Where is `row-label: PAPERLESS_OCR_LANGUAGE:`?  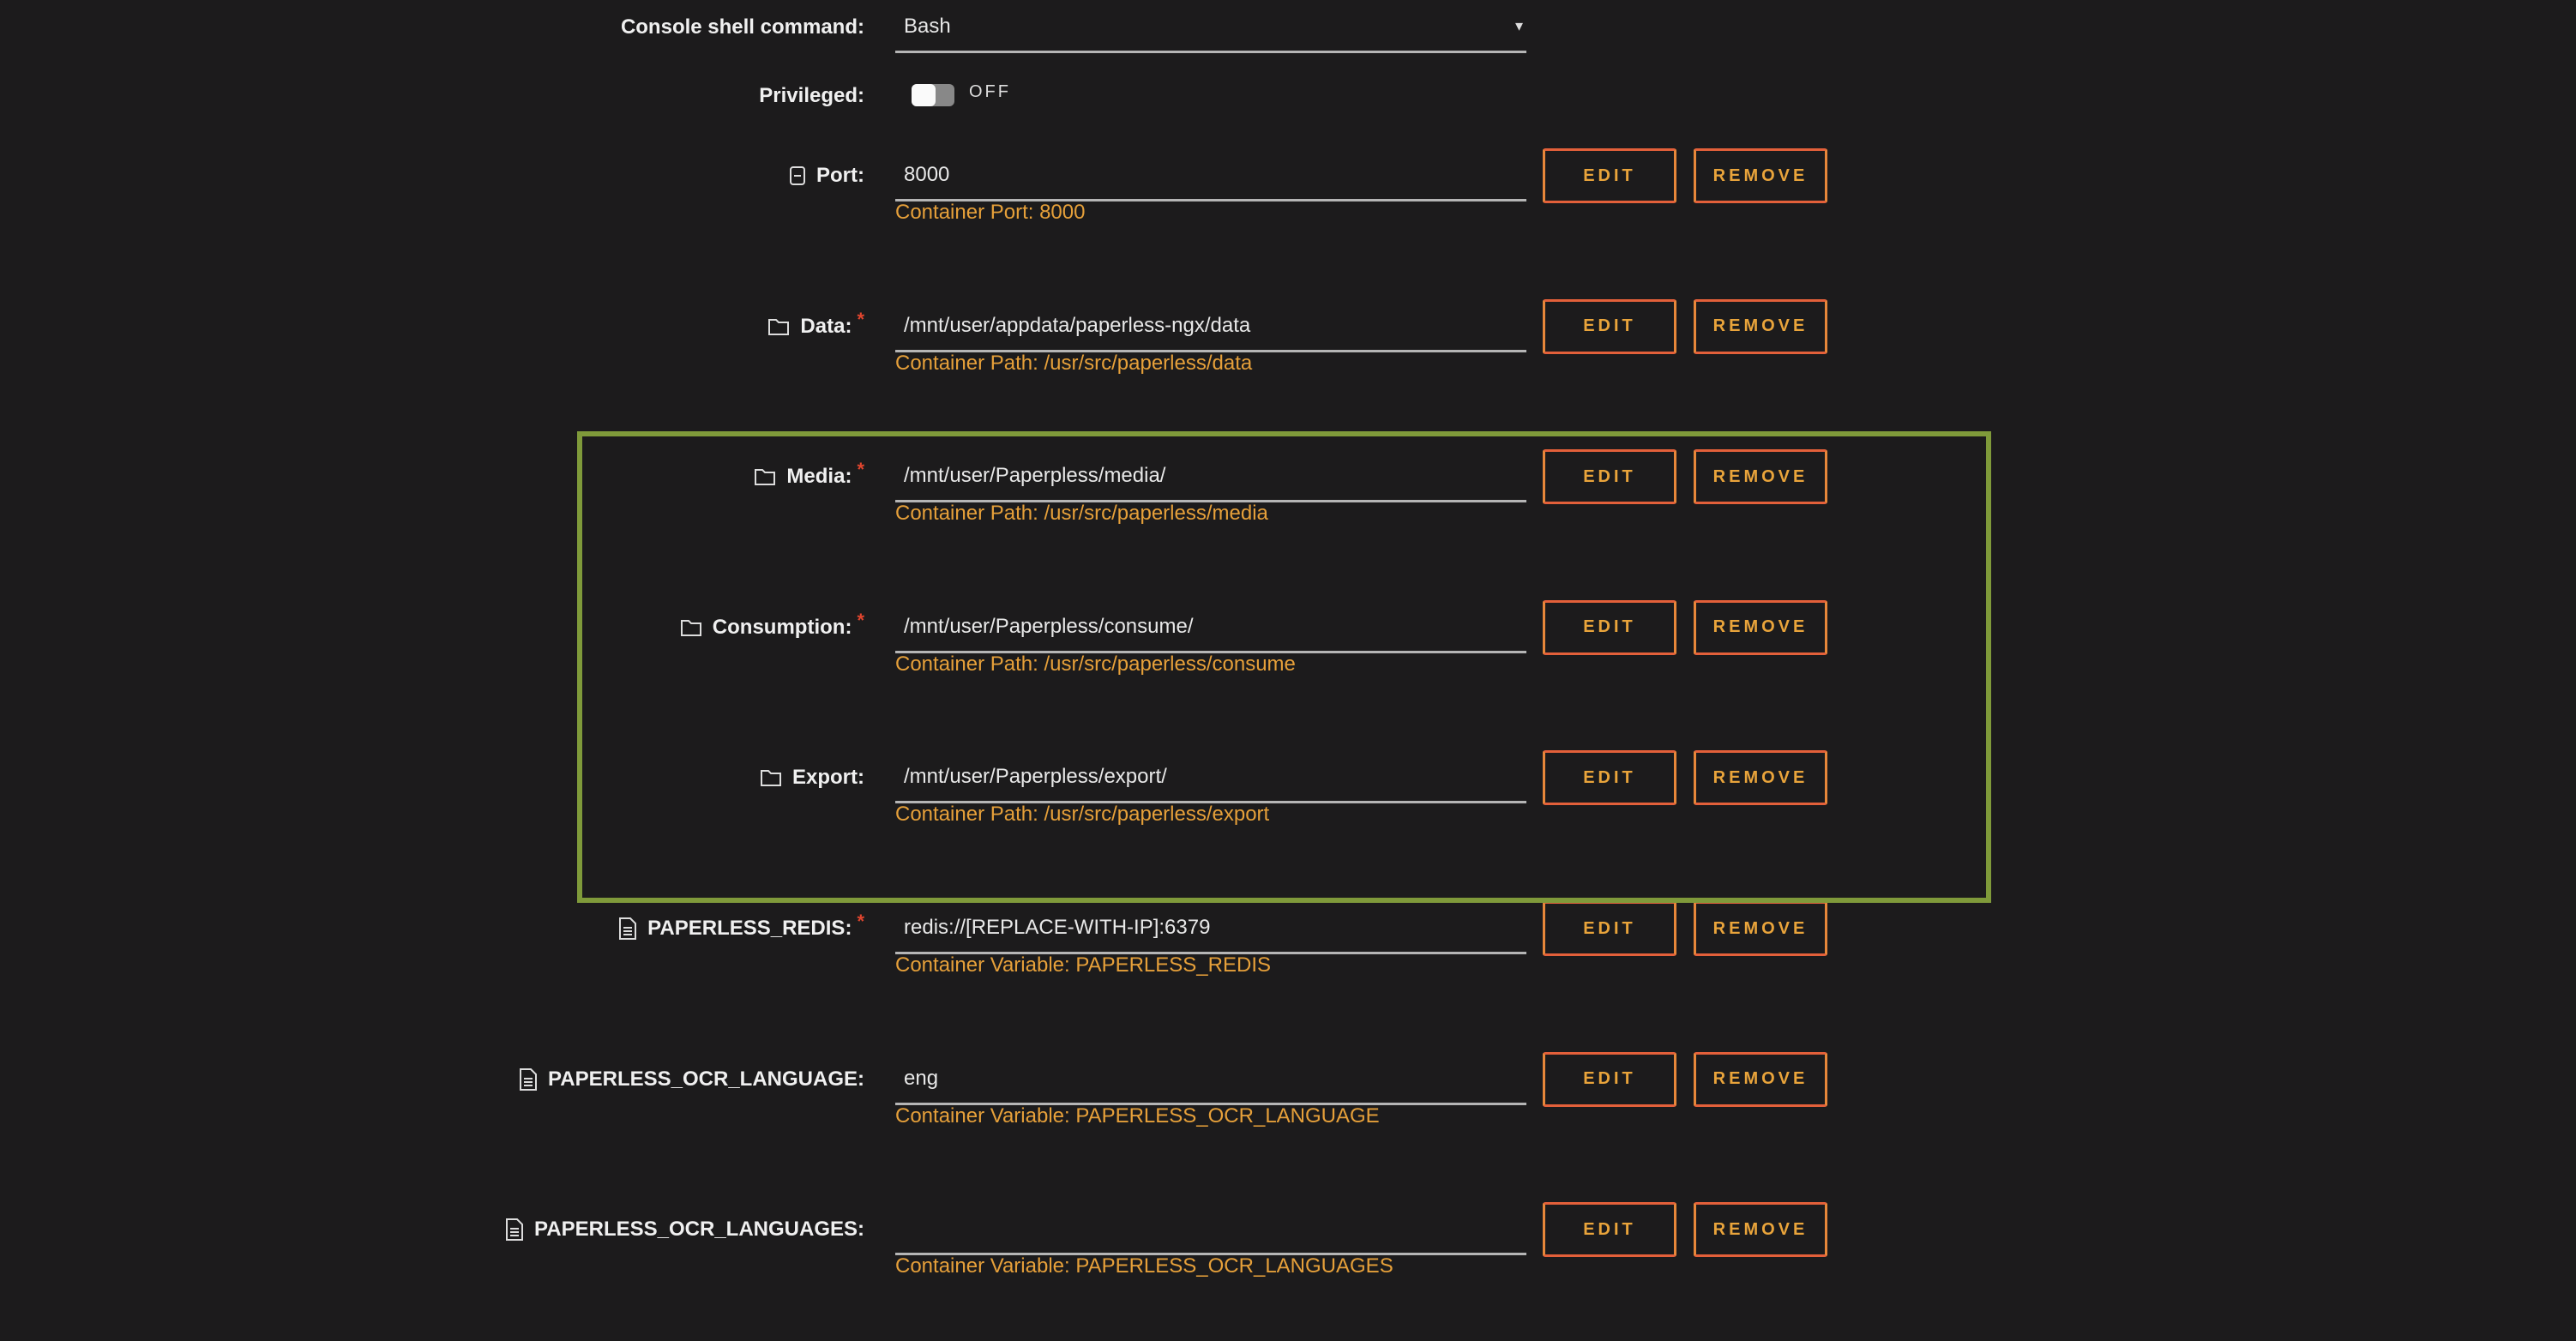
row-label: PAPERLESS_OCR_LANGUAGE: is located at coordinates (692, 1079).